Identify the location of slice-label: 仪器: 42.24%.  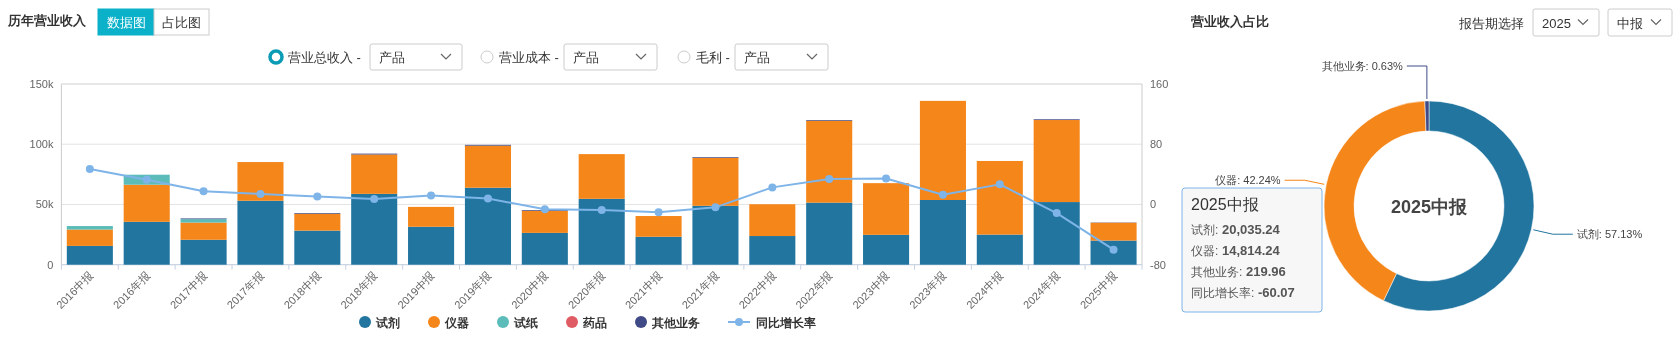
(1248, 180).